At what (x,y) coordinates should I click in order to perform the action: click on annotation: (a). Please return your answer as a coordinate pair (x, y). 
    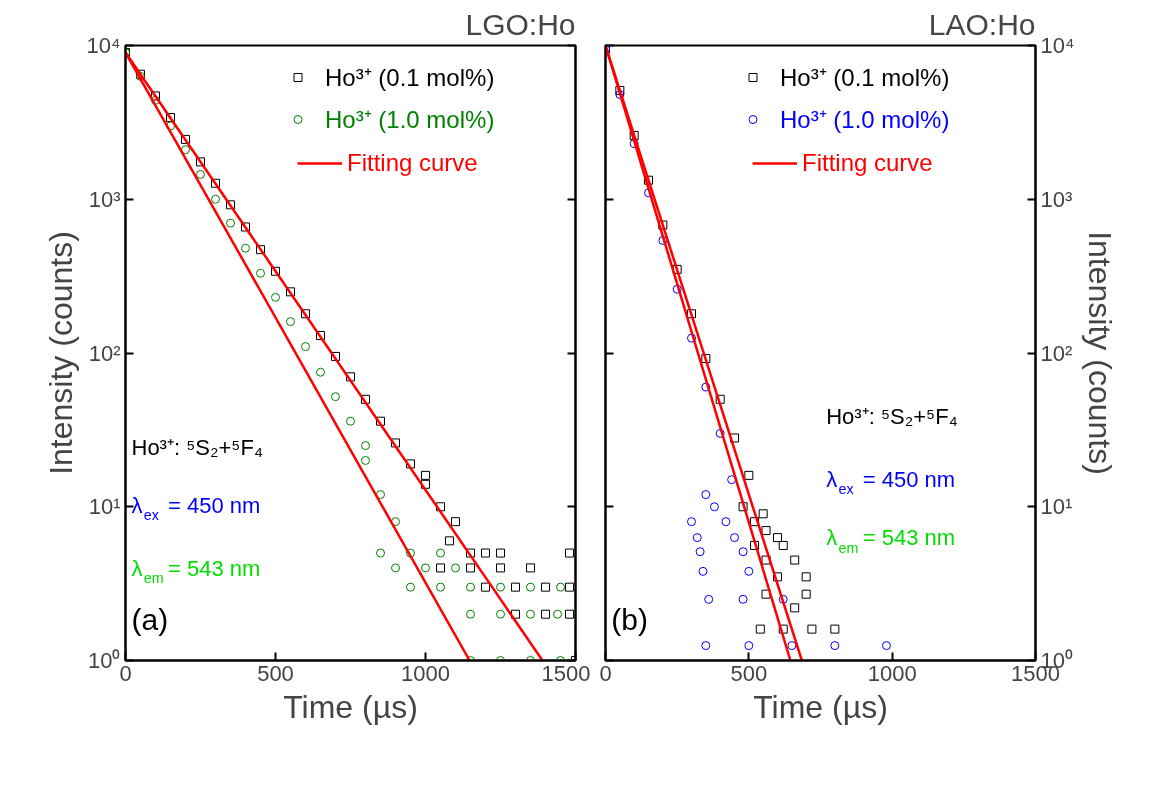
    Looking at the image, I should click on (150, 619).